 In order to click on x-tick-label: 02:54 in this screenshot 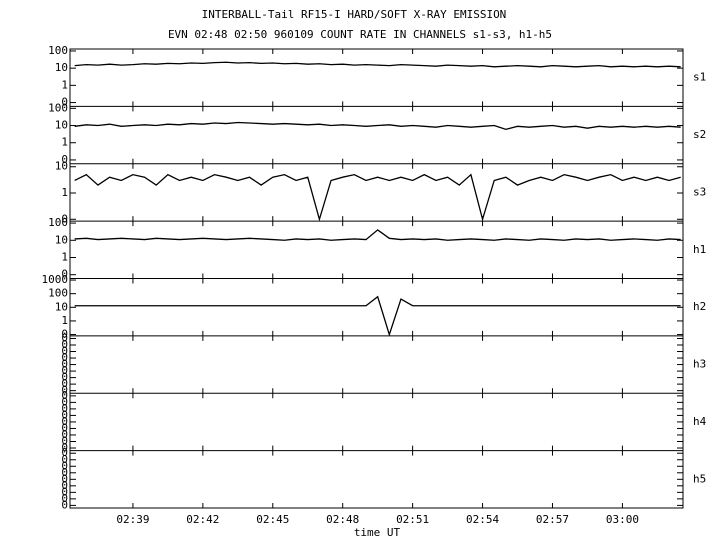, I will do `click(482, 519)`.